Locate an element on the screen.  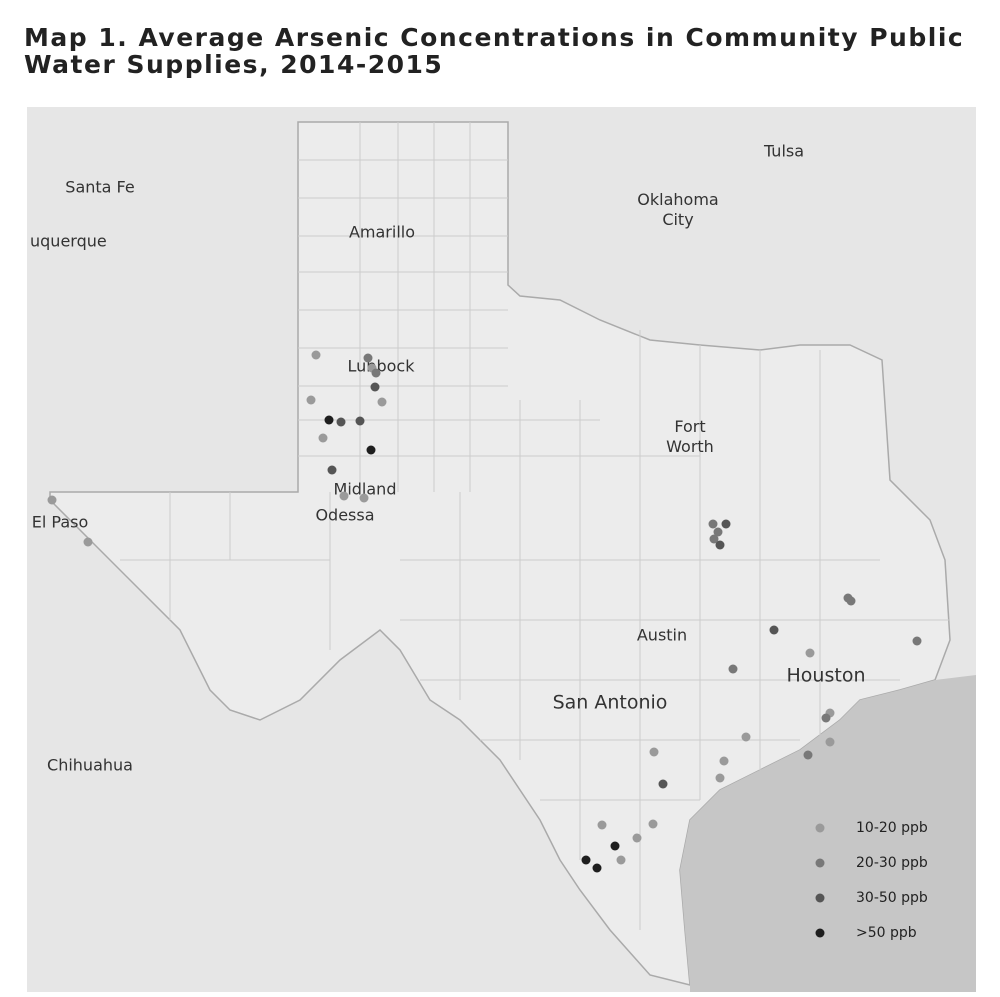
legend-label: 30-50 ppb is located at coordinates (892, 898).